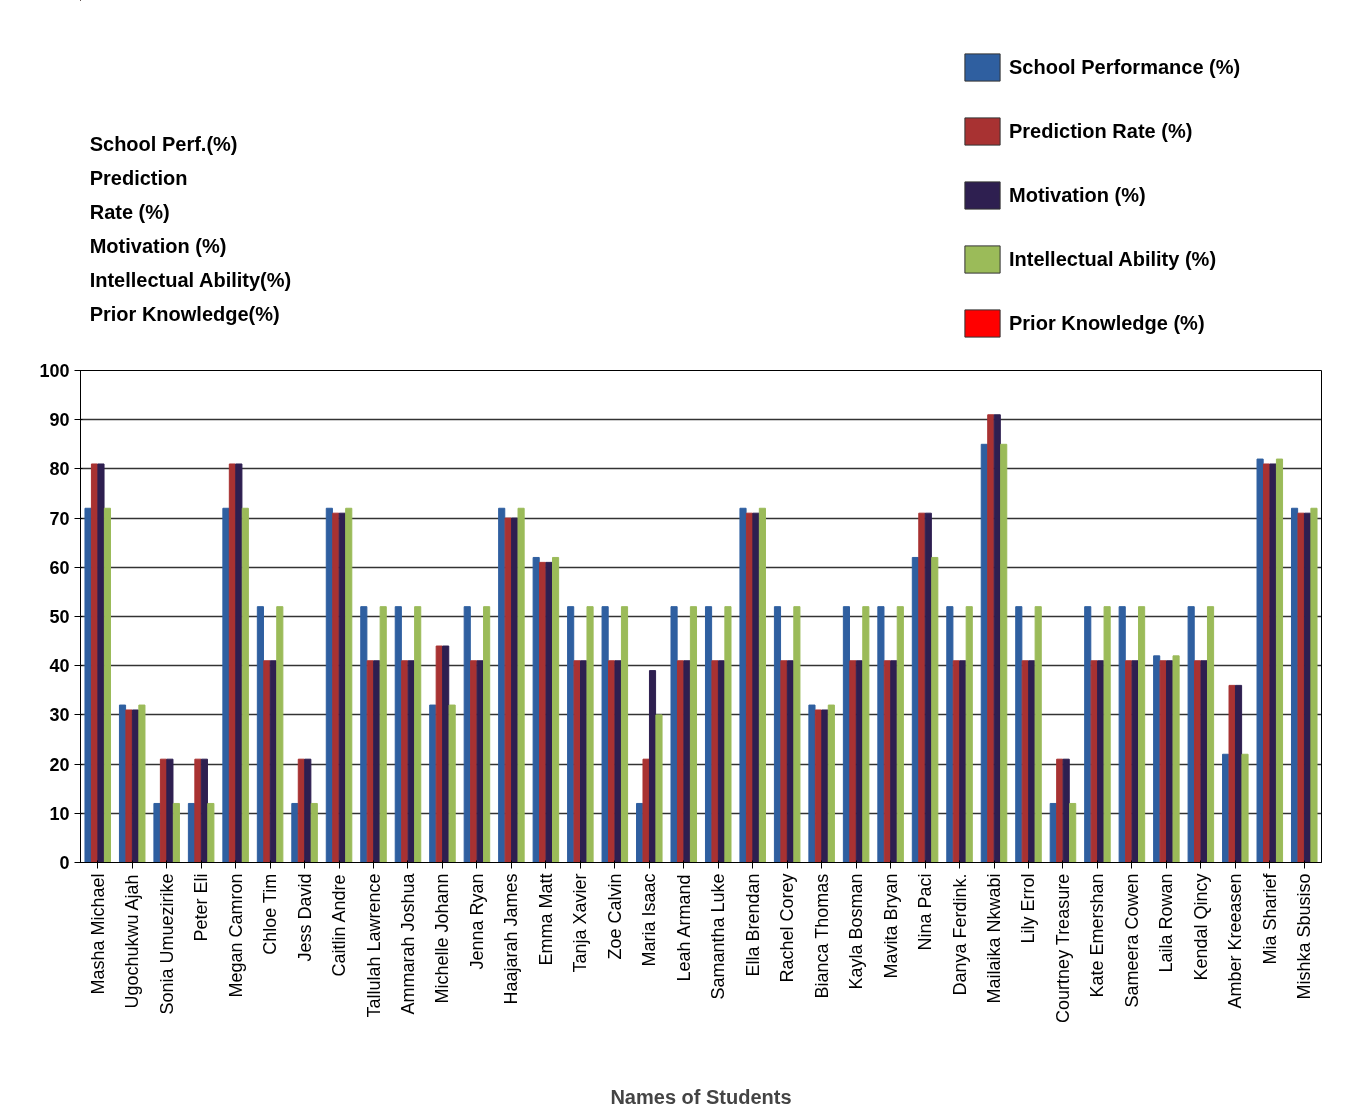 This screenshot has width=1351, height=1120. Describe the element at coordinates (54, 371) in the screenshot. I see `y-tick-label: 100` at that location.